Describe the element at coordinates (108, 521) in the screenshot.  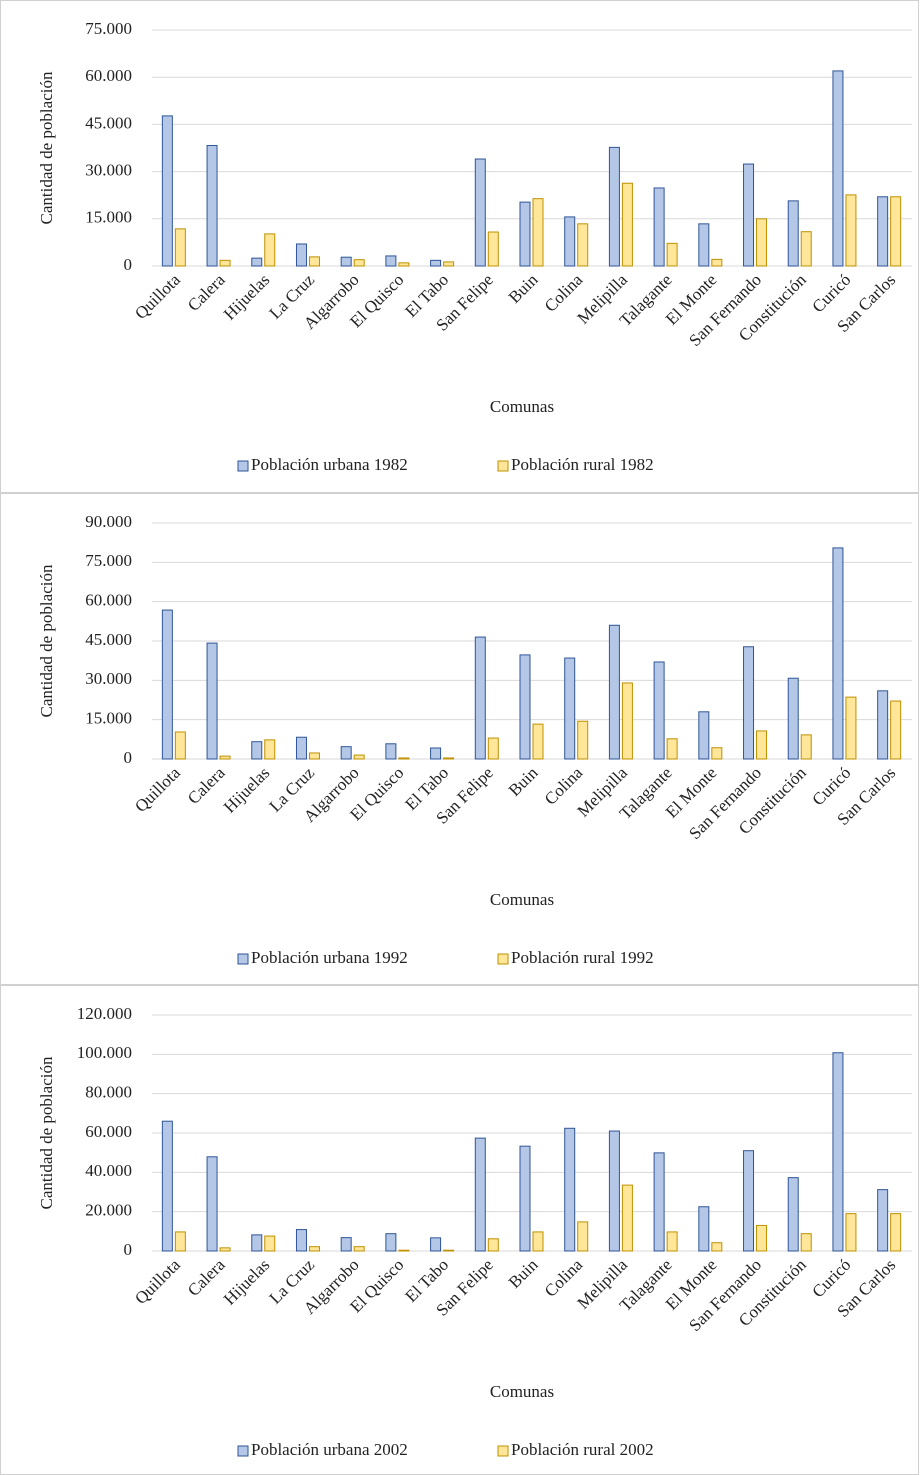
I see `y-tick-label: 90.000` at that location.